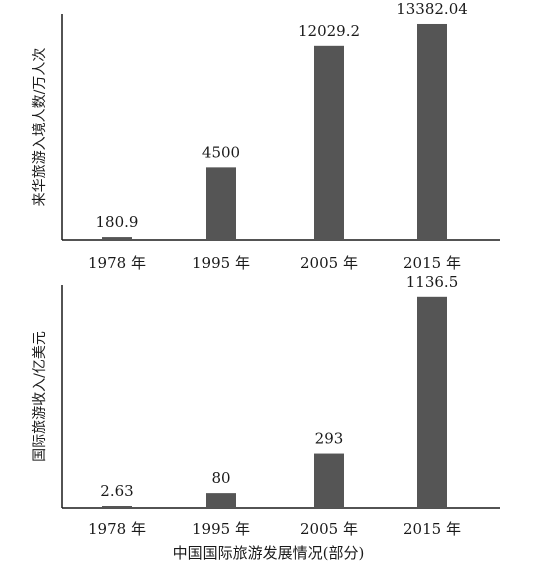  I want to click on figure-caption: 中国国际旅游发展情况(部分), so click(268, 553).